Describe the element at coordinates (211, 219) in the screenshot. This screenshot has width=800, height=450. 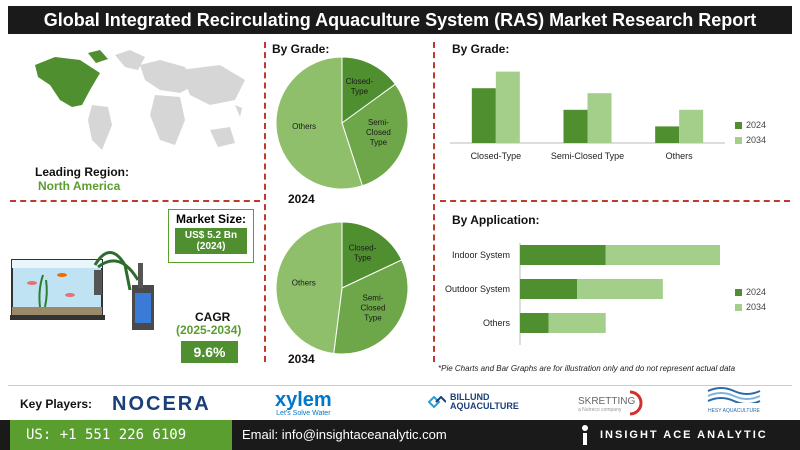
I see `market-size-label: Market Size:` at that location.